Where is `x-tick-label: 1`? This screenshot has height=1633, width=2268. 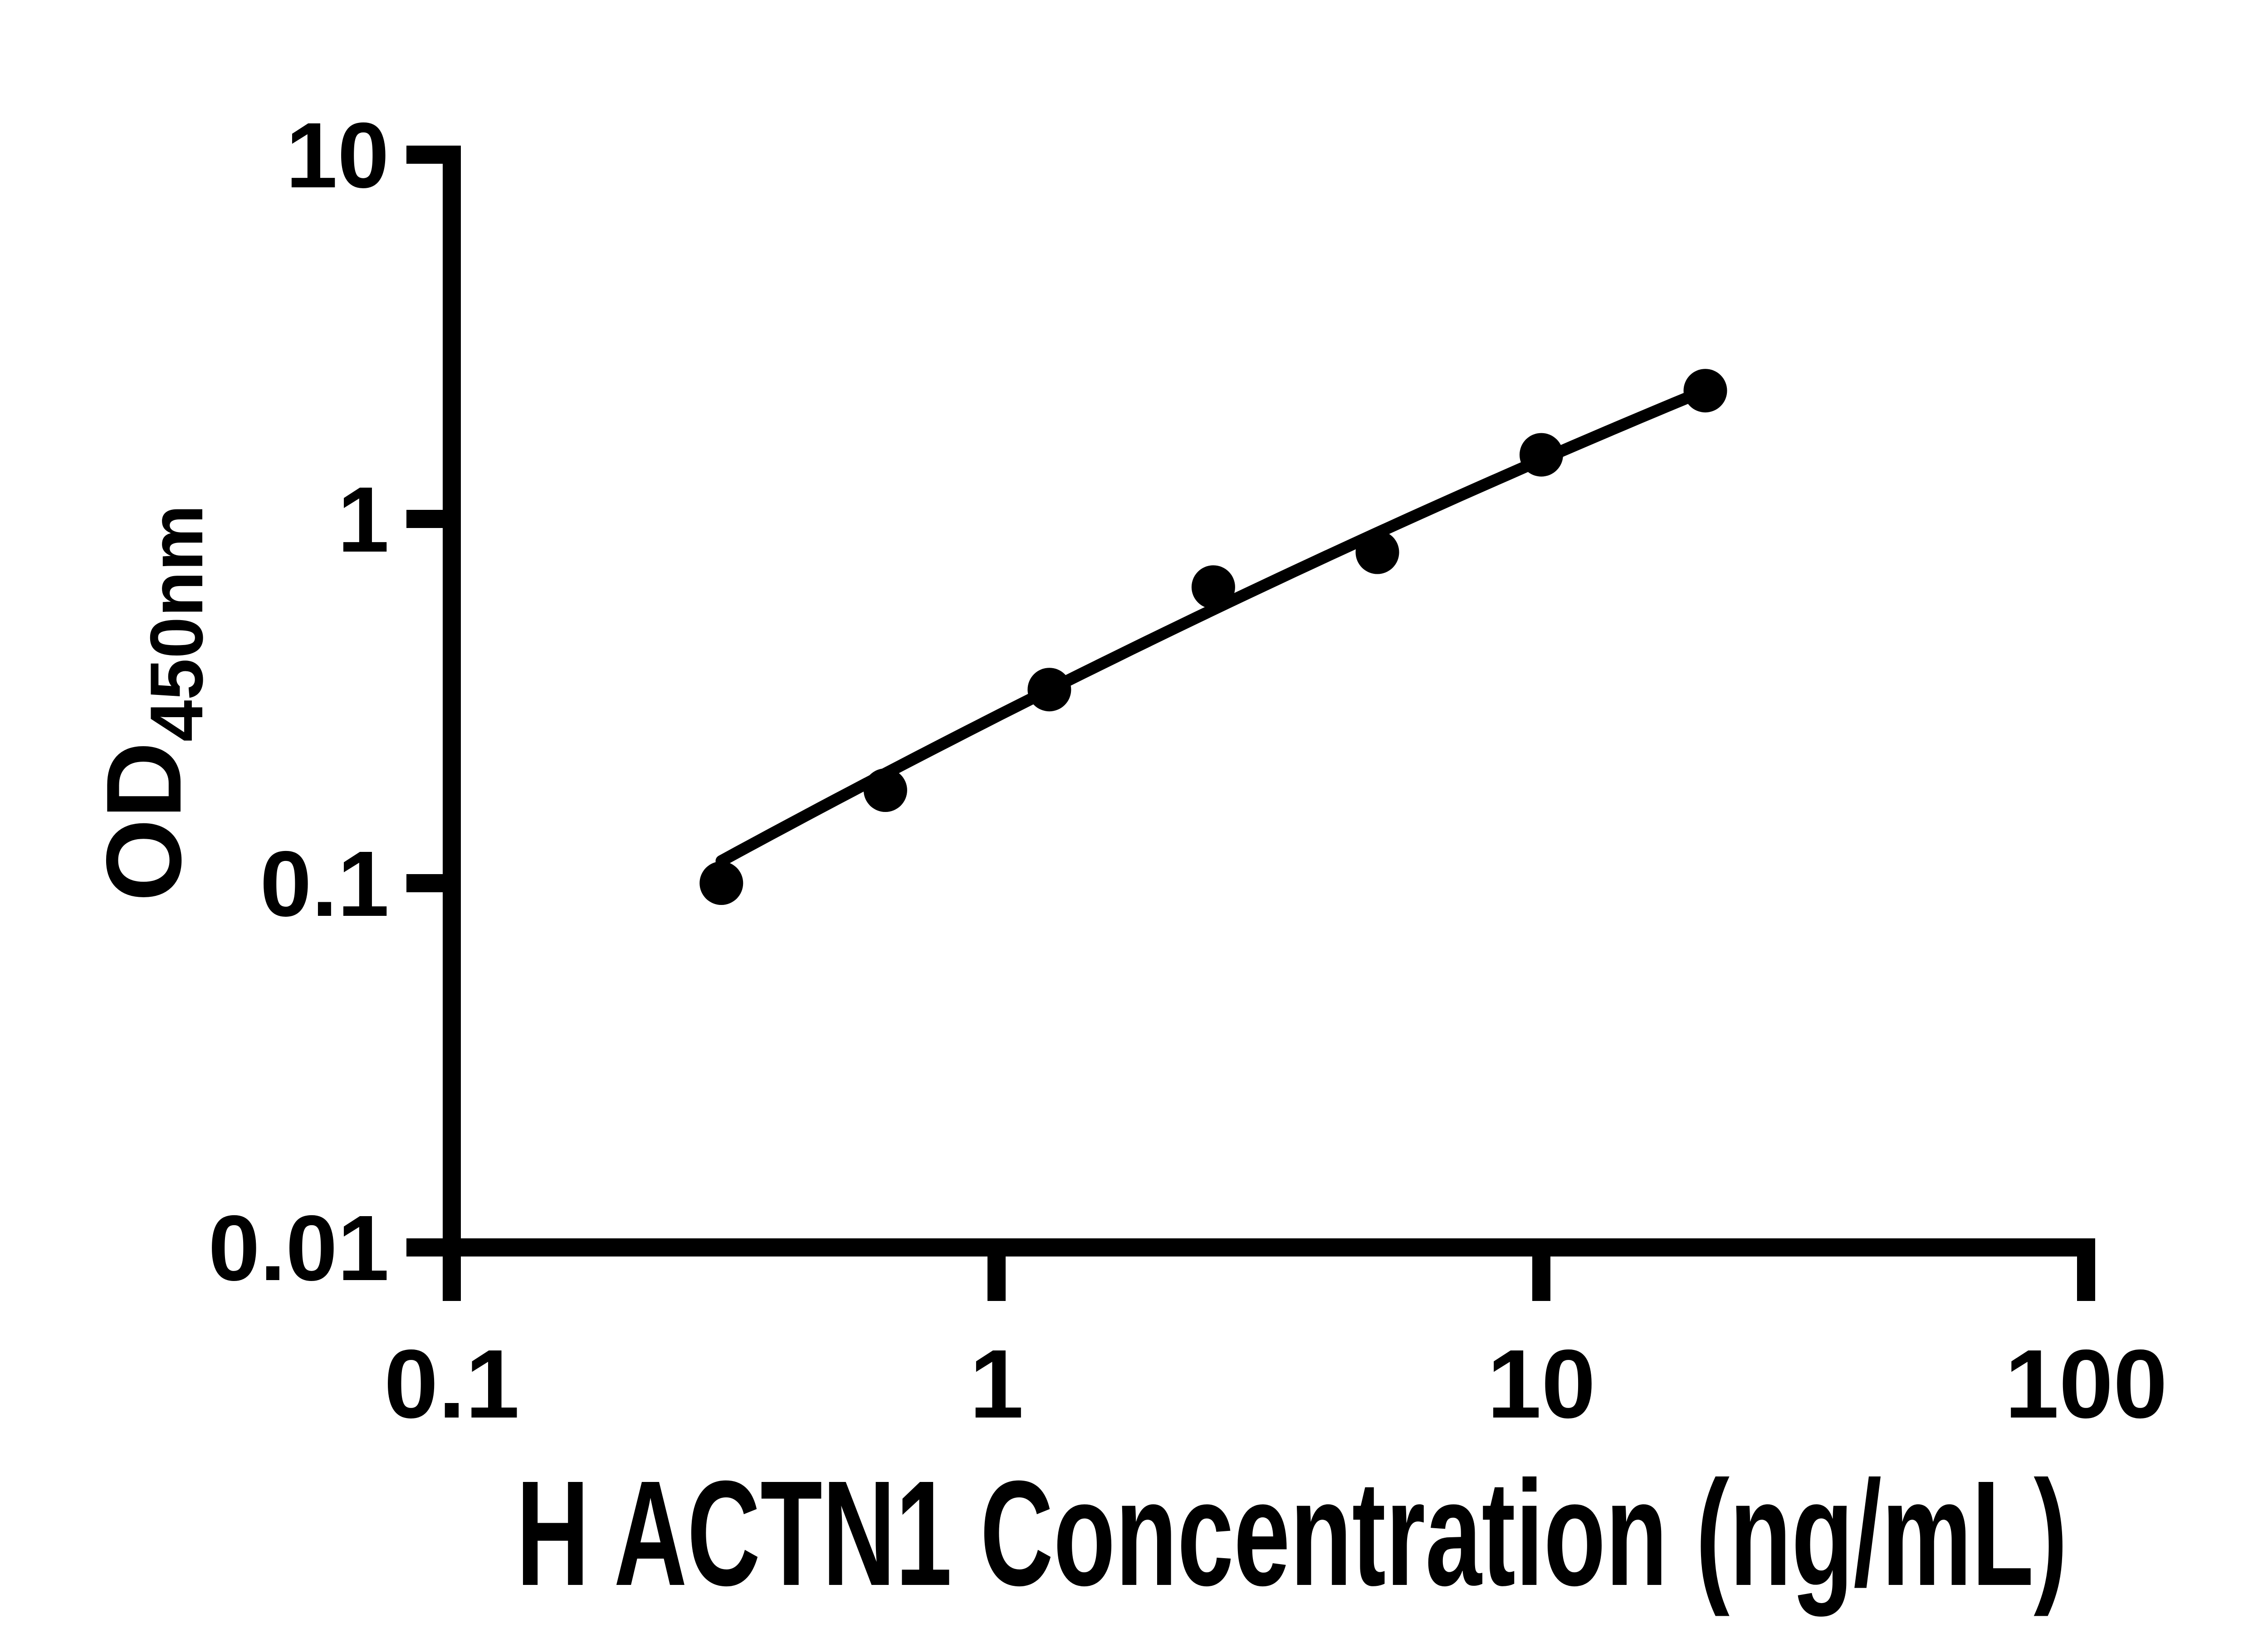
x-tick-label: 1 is located at coordinates (997, 1383).